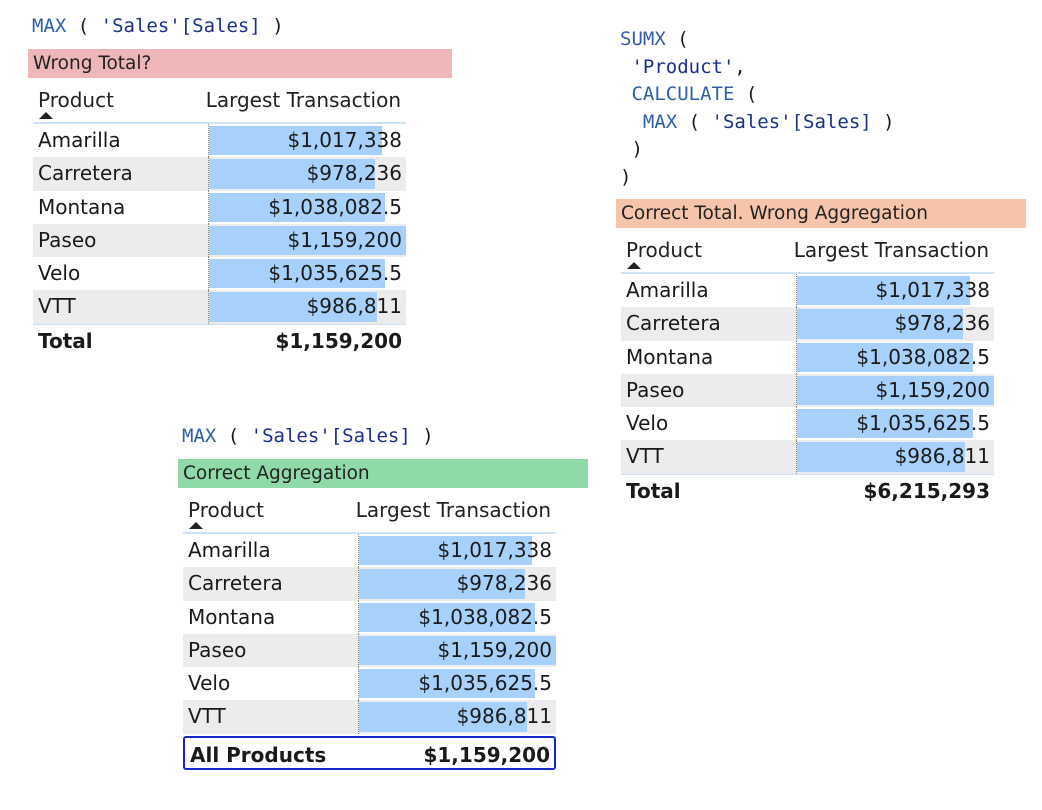  What do you see at coordinates (485, 683) in the screenshot?
I see `largest-transaction-value: $1,035,625.5` at bounding box center [485, 683].